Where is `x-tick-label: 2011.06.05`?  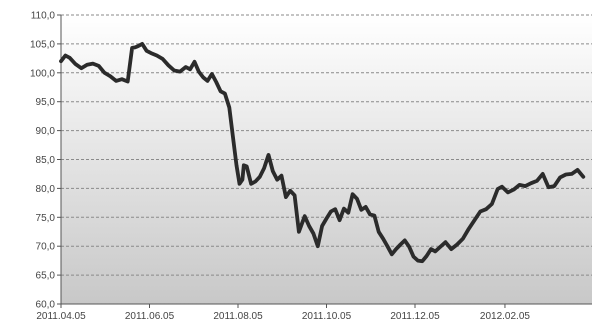 x-tick-label: 2011.06.05 is located at coordinates (150, 316).